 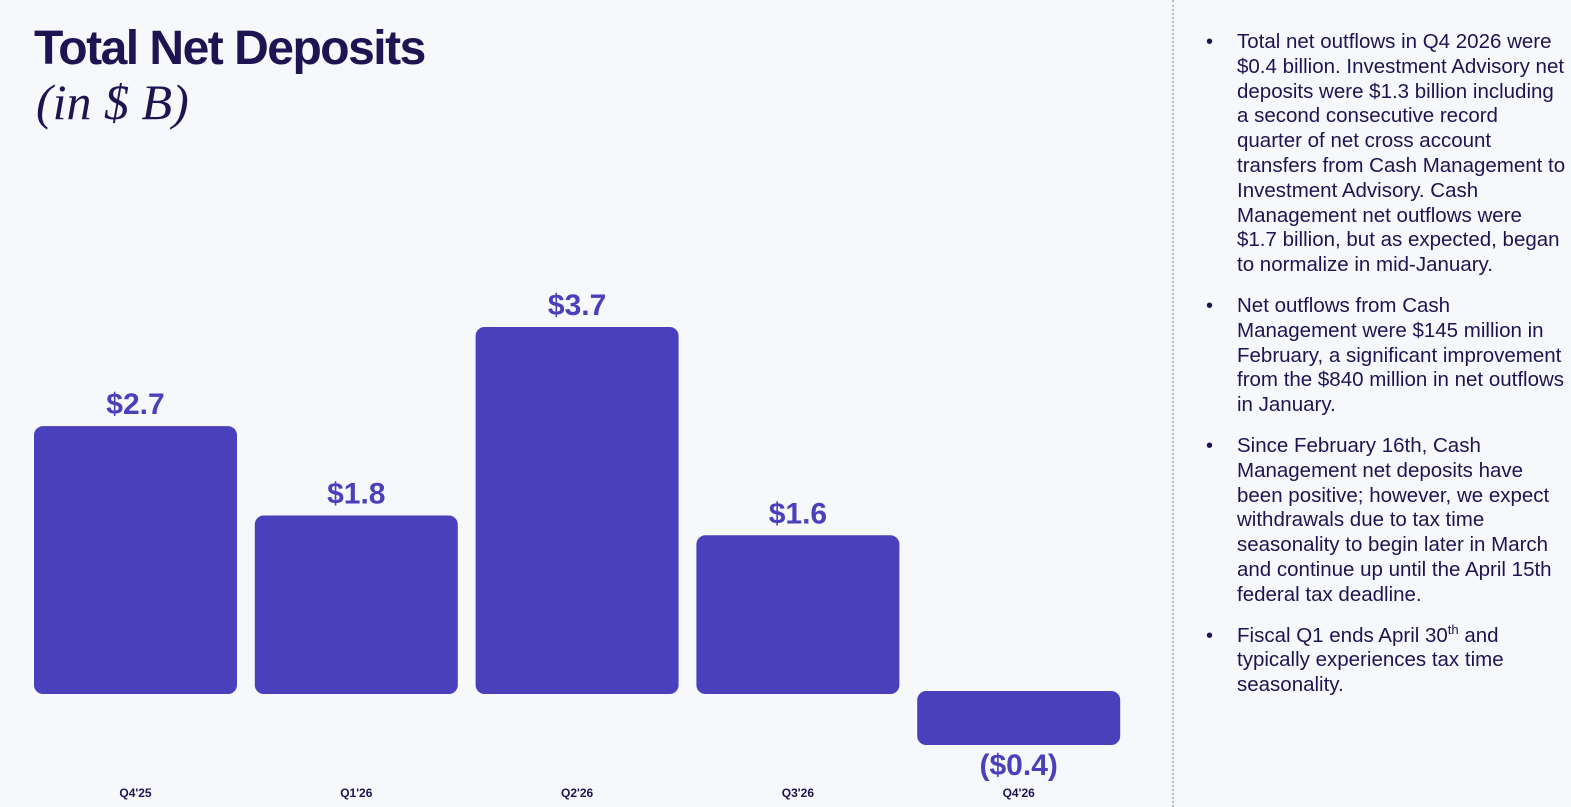 What do you see at coordinates (1453, 629) in the screenshot?
I see `ordinal-suffix: th` at bounding box center [1453, 629].